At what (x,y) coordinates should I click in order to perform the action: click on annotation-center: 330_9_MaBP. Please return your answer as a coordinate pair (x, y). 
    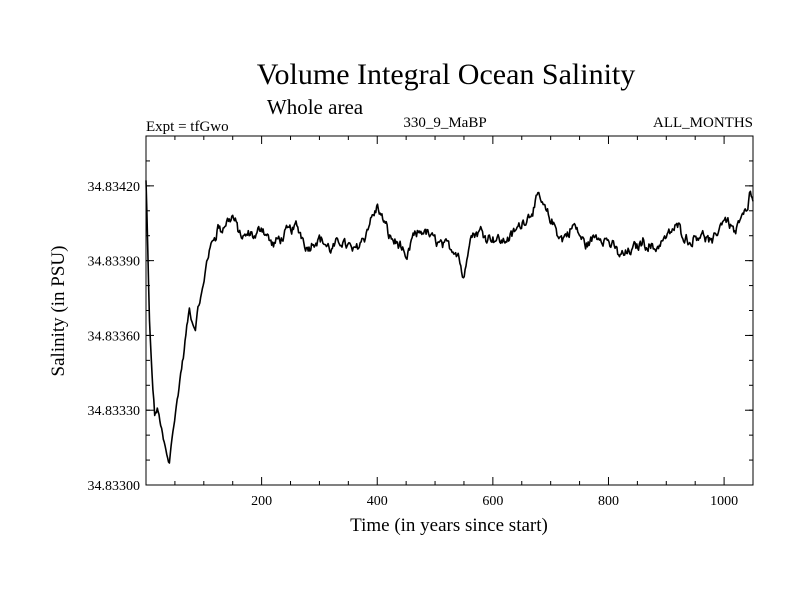
    Looking at the image, I should click on (444, 123).